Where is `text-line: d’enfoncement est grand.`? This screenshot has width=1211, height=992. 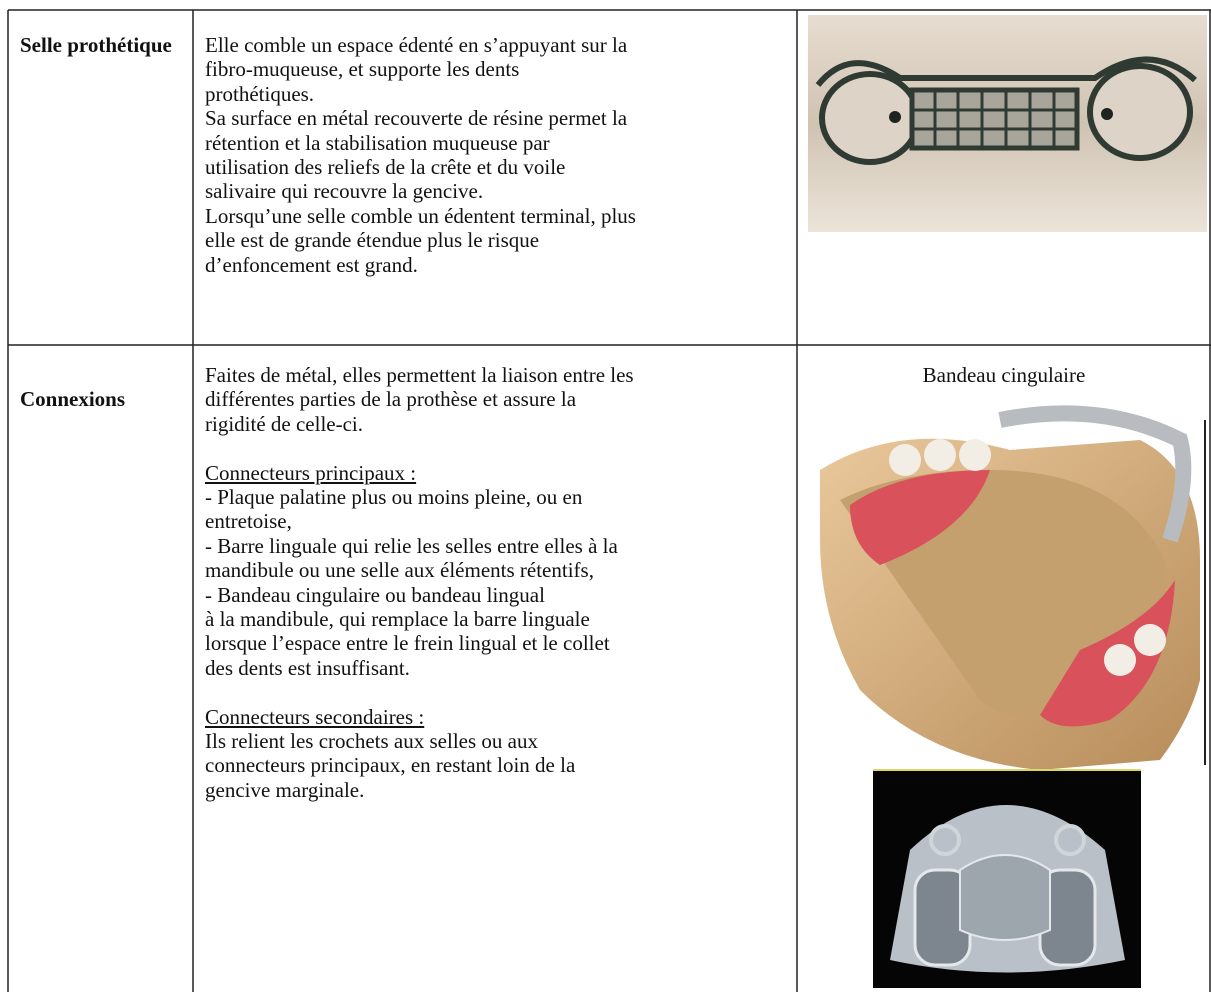
text-line: d’enfoncement est grand. is located at coordinates (311, 264).